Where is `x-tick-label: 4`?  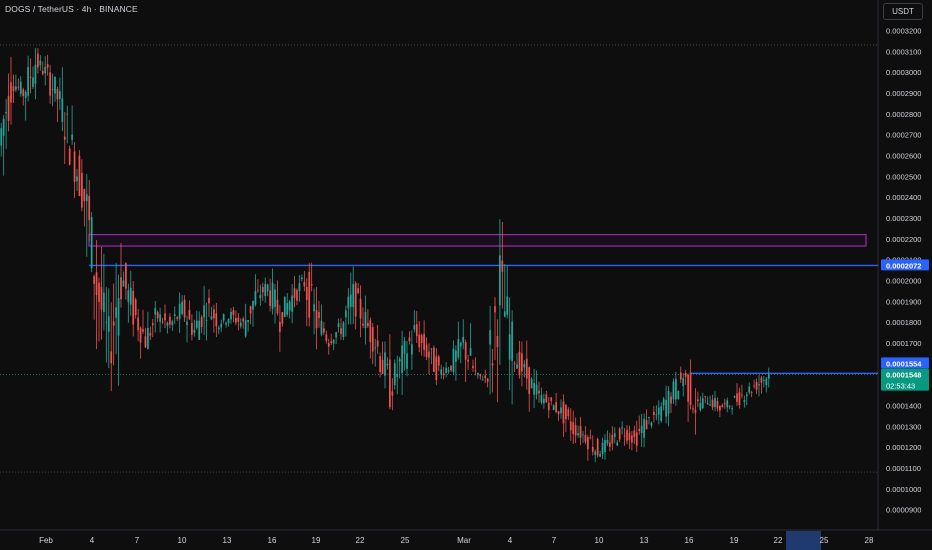 x-tick-label: 4 is located at coordinates (510, 540).